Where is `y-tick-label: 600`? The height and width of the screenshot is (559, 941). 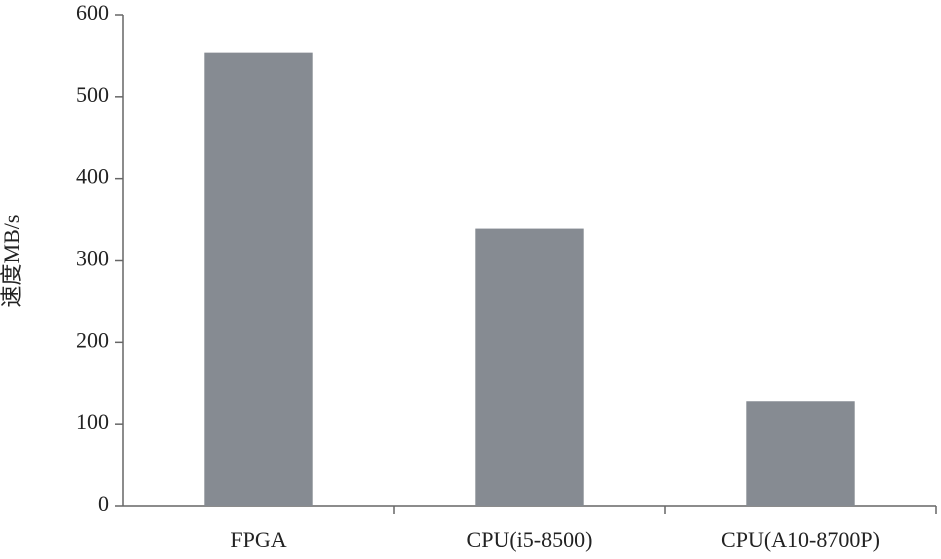
y-tick-label: 600 is located at coordinates (92, 12).